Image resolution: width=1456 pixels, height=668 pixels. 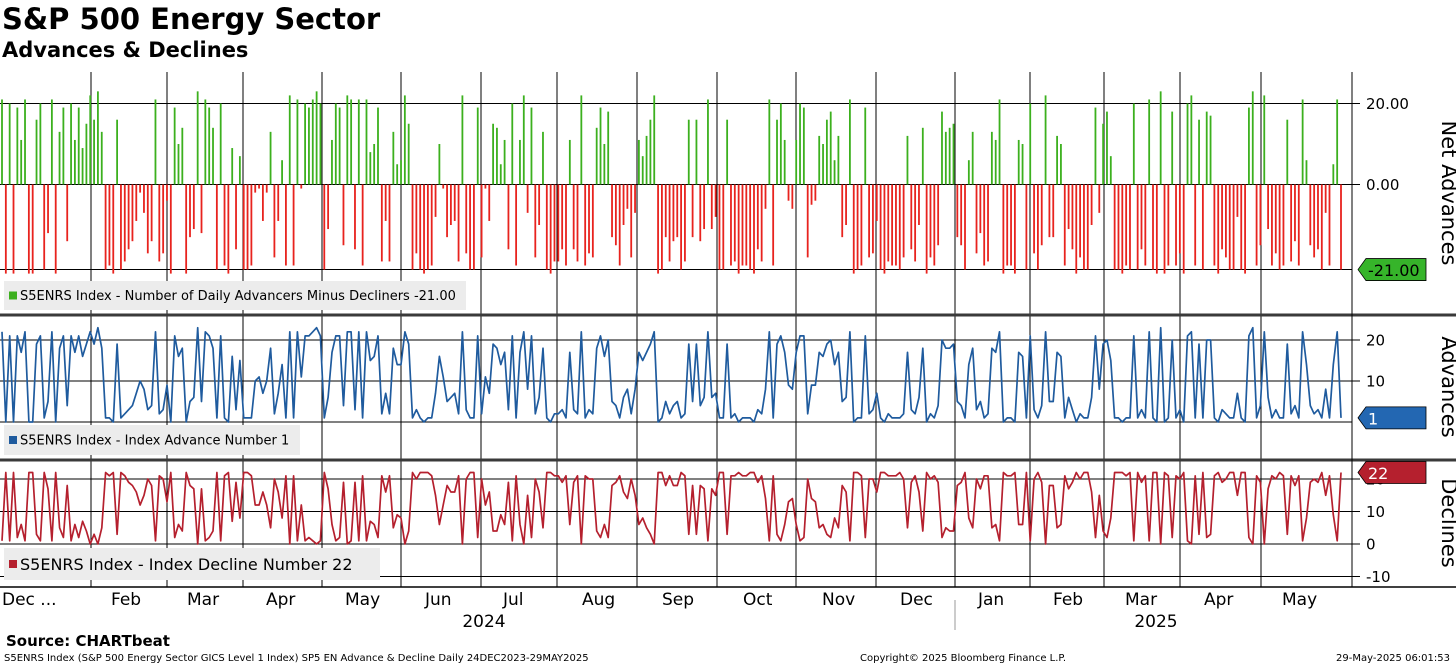 I want to click on panel-y-label: Advances, so click(x=1446, y=386).